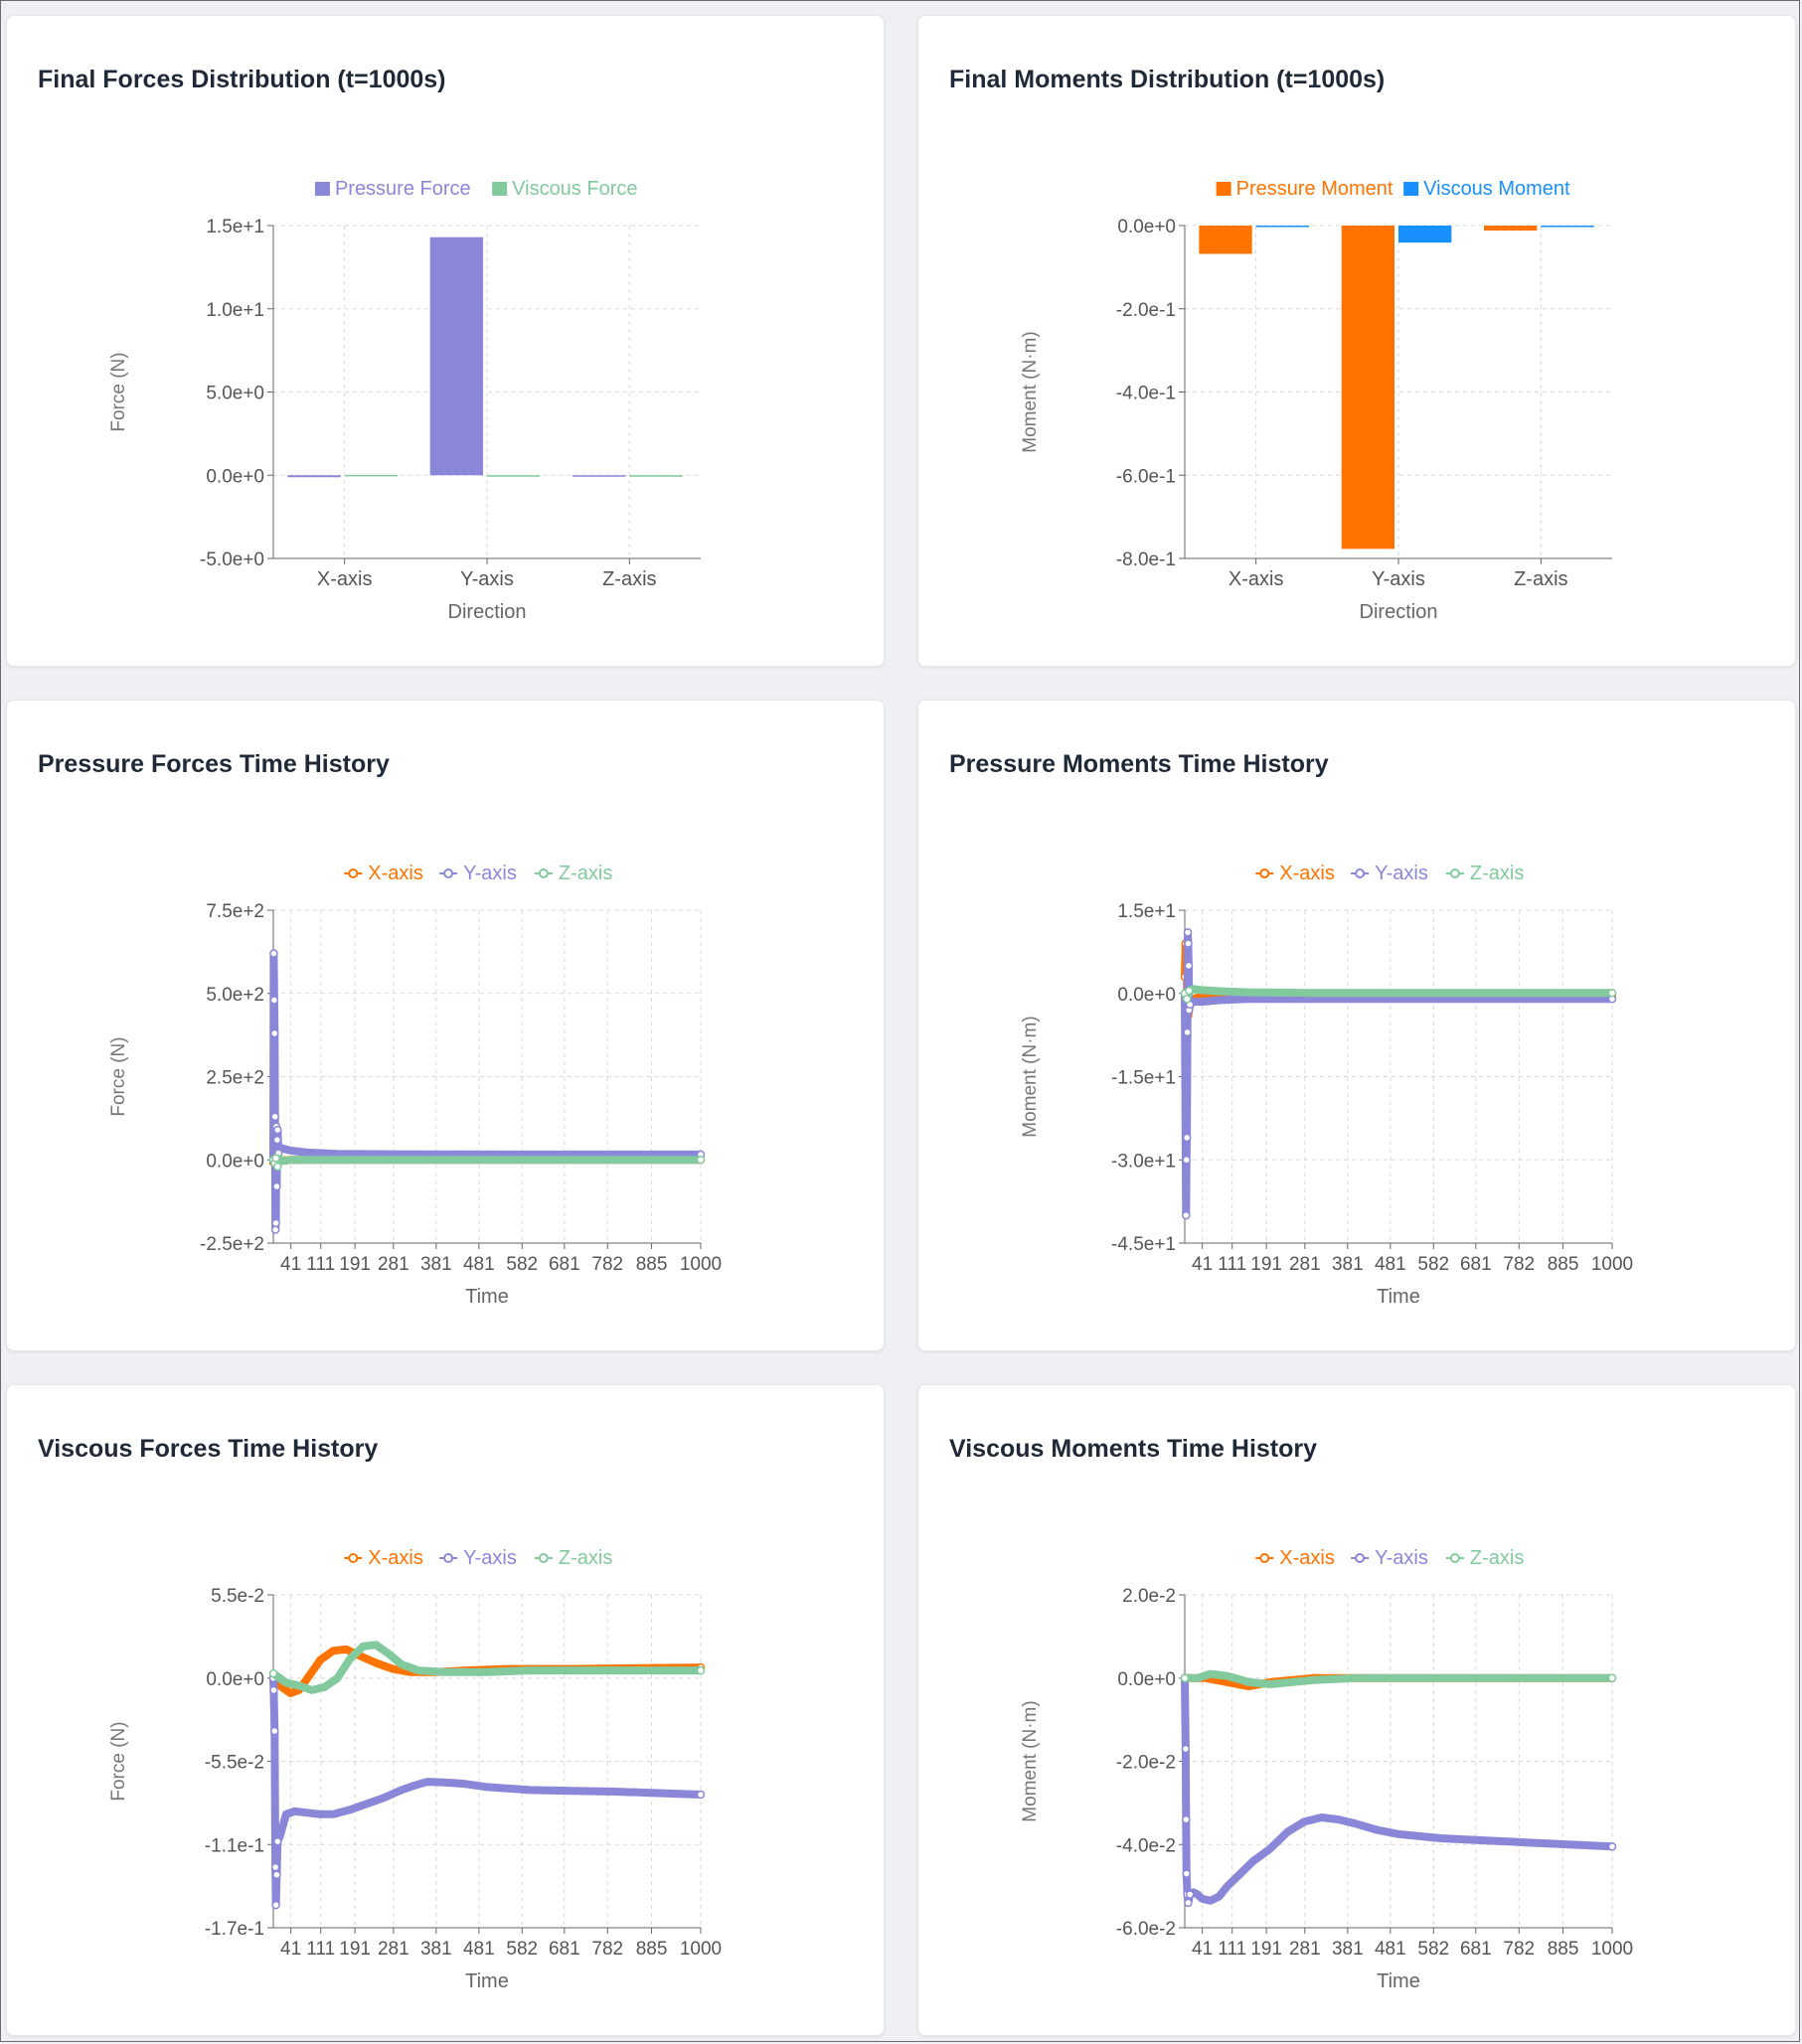 Image resolution: width=1802 pixels, height=2044 pixels. I want to click on y-tick-label: -4.5e+1, so click(1143, 1244).